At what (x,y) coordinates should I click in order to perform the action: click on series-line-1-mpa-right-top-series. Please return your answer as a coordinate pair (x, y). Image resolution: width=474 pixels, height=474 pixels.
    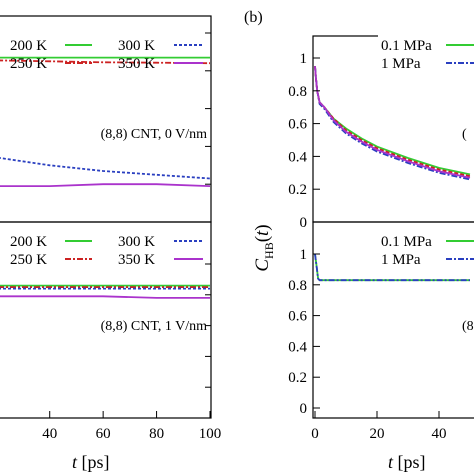
    Looking at the image, I should click on (392, 123).